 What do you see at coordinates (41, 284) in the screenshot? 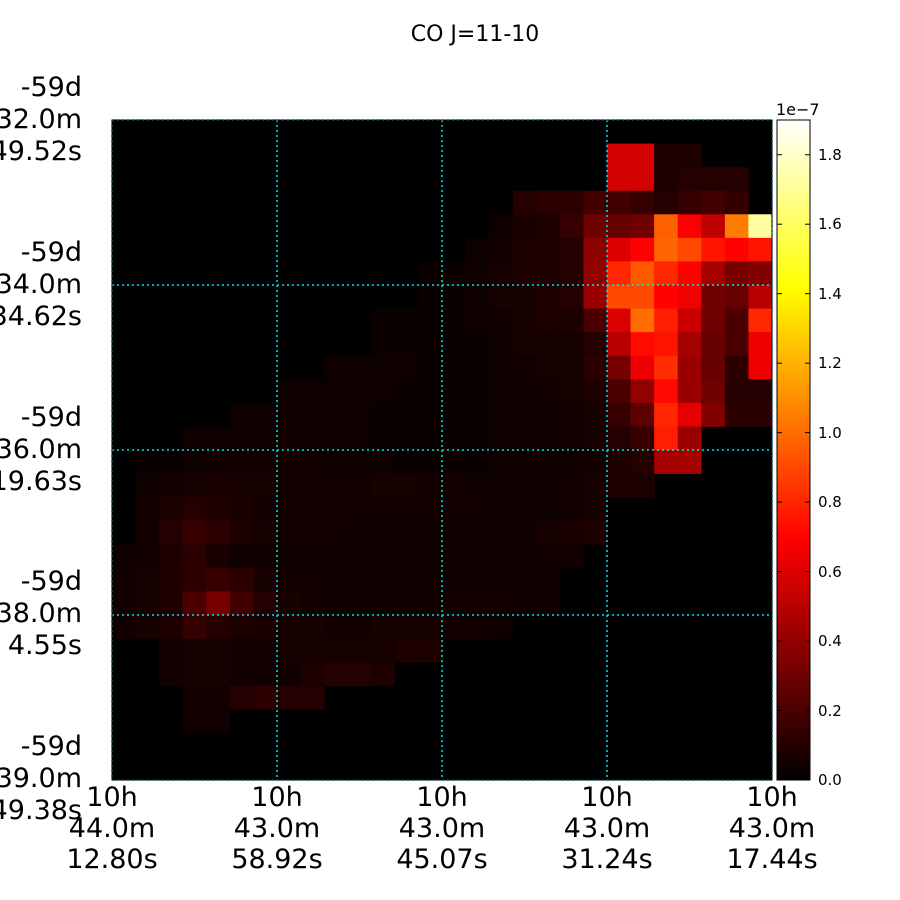
I see `dec-tick-label: -59d 34.0m 34.62s` at bounding box center [41, 284].